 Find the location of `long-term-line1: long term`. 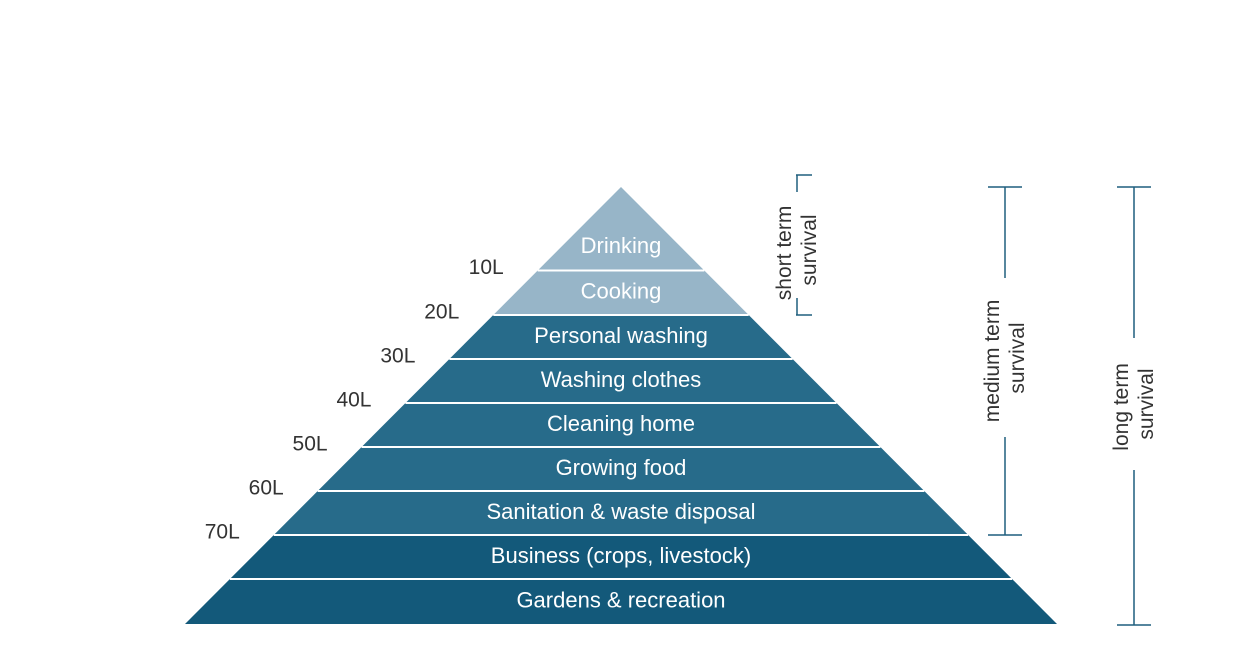

long-term-line1: long term is located at coordinates (1121, 407).